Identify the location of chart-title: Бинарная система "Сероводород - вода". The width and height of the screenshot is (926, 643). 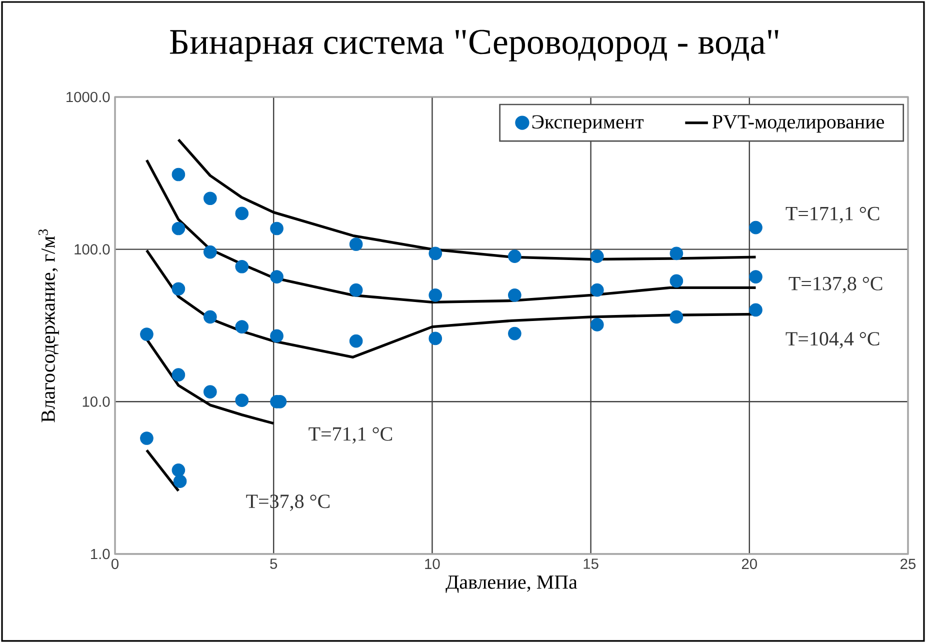
(474, 46).